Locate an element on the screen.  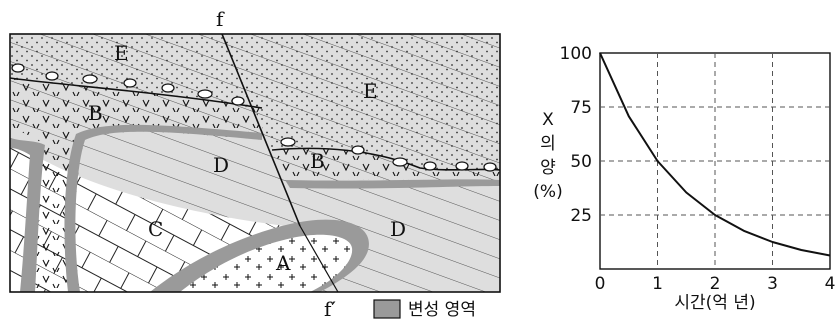
y-tick-labels: 25 50 75 100 is located at coordinates (576, 135).